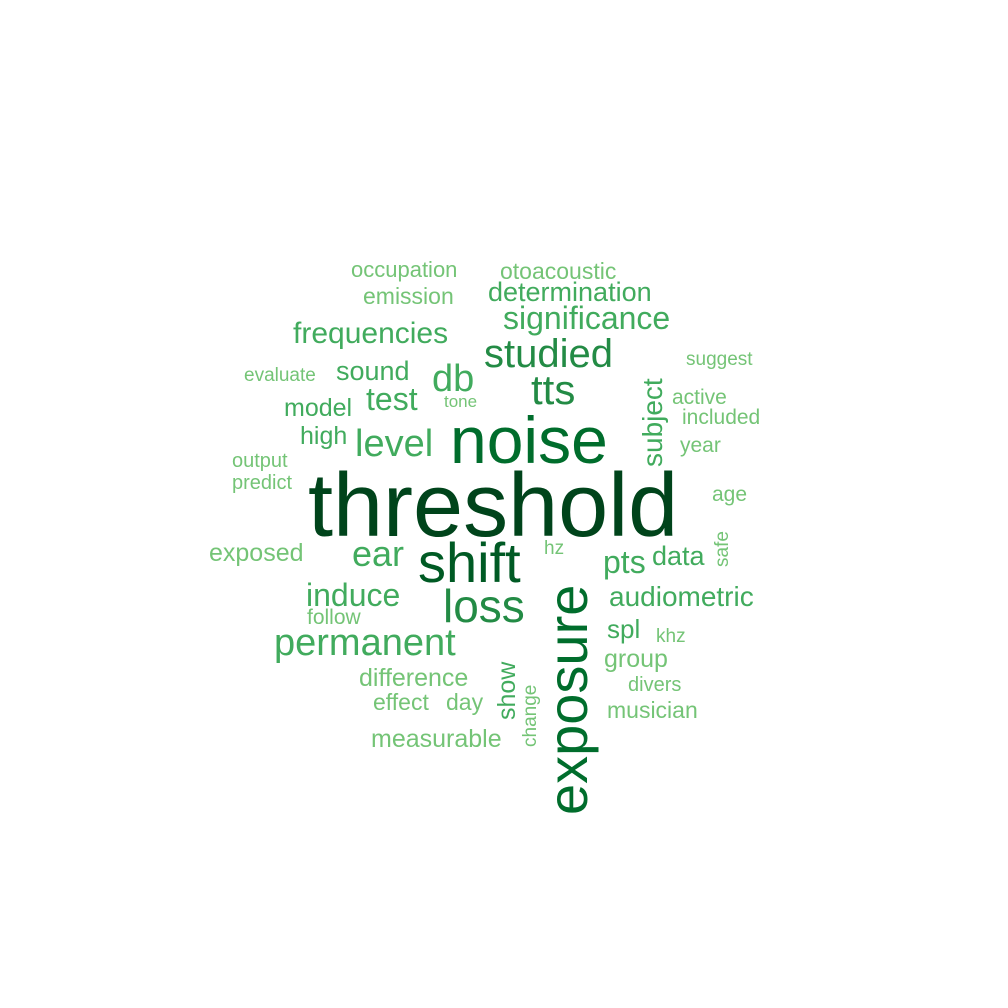  I want to click on word-frequencies: frequencies, so click(371, 333).